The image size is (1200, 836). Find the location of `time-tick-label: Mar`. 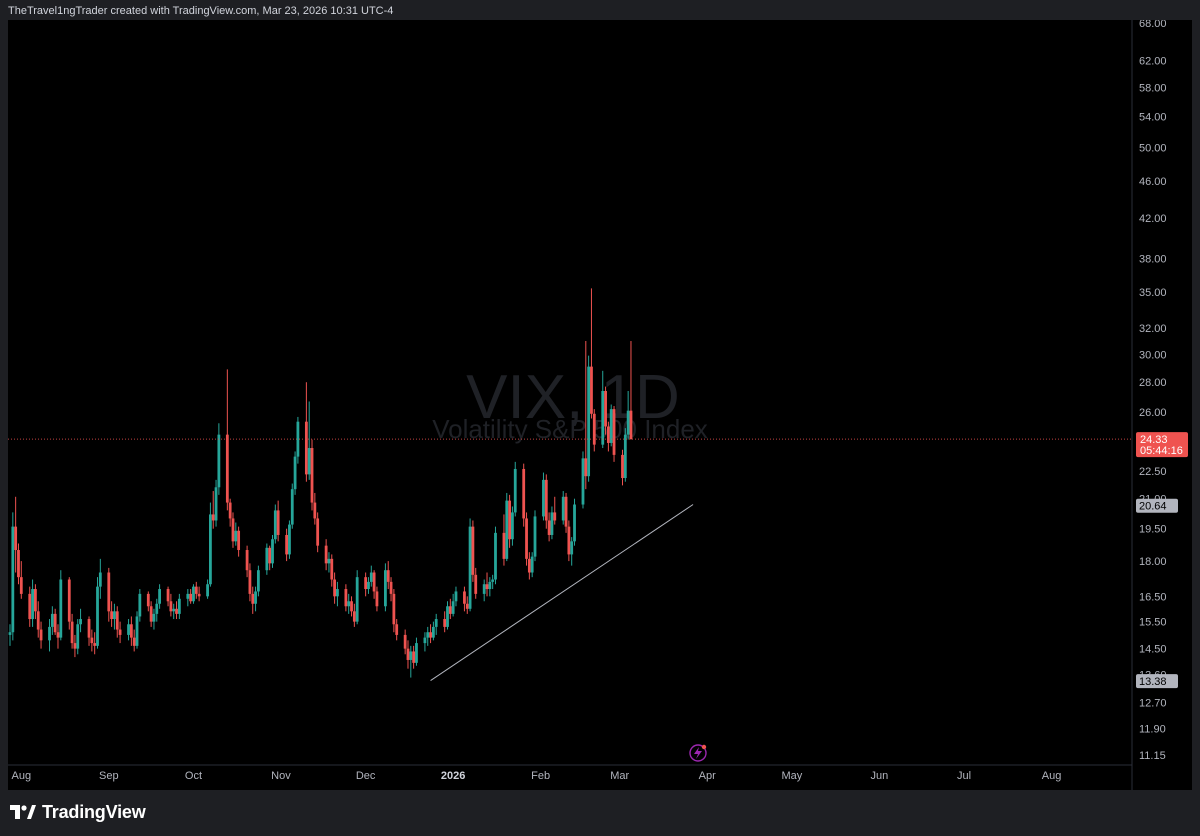

time-tick-label: Mar is located at coordinates (619, 776).